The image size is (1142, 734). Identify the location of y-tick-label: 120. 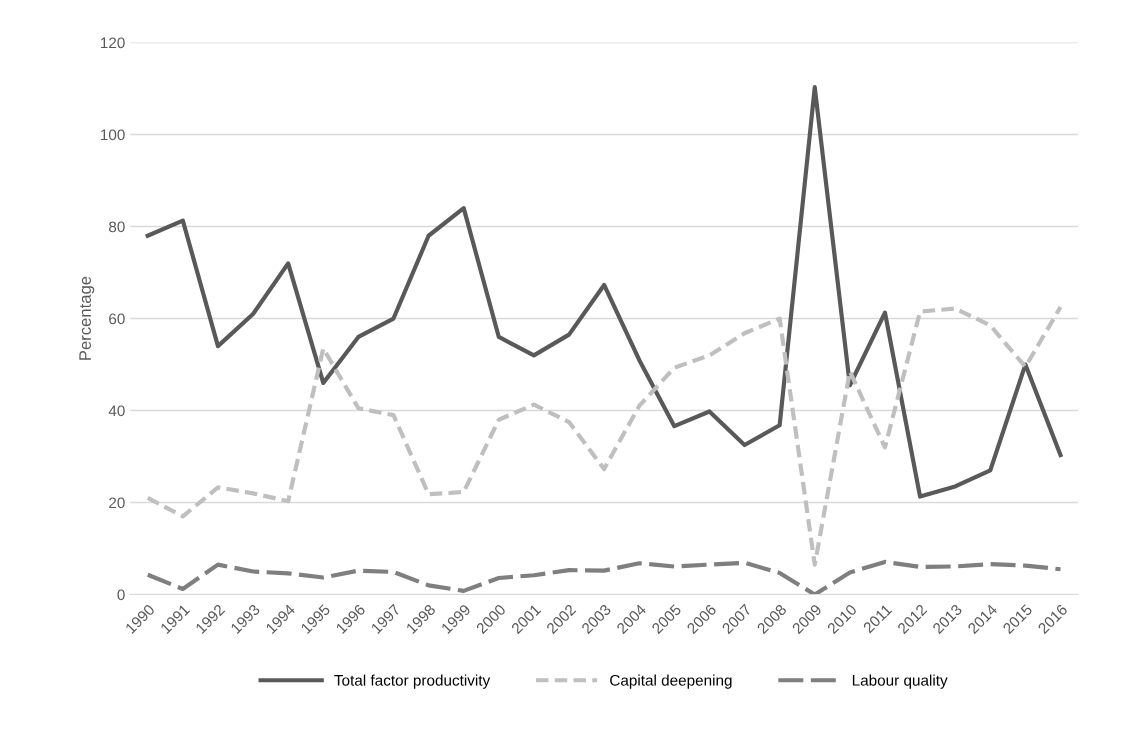
(113, 43).